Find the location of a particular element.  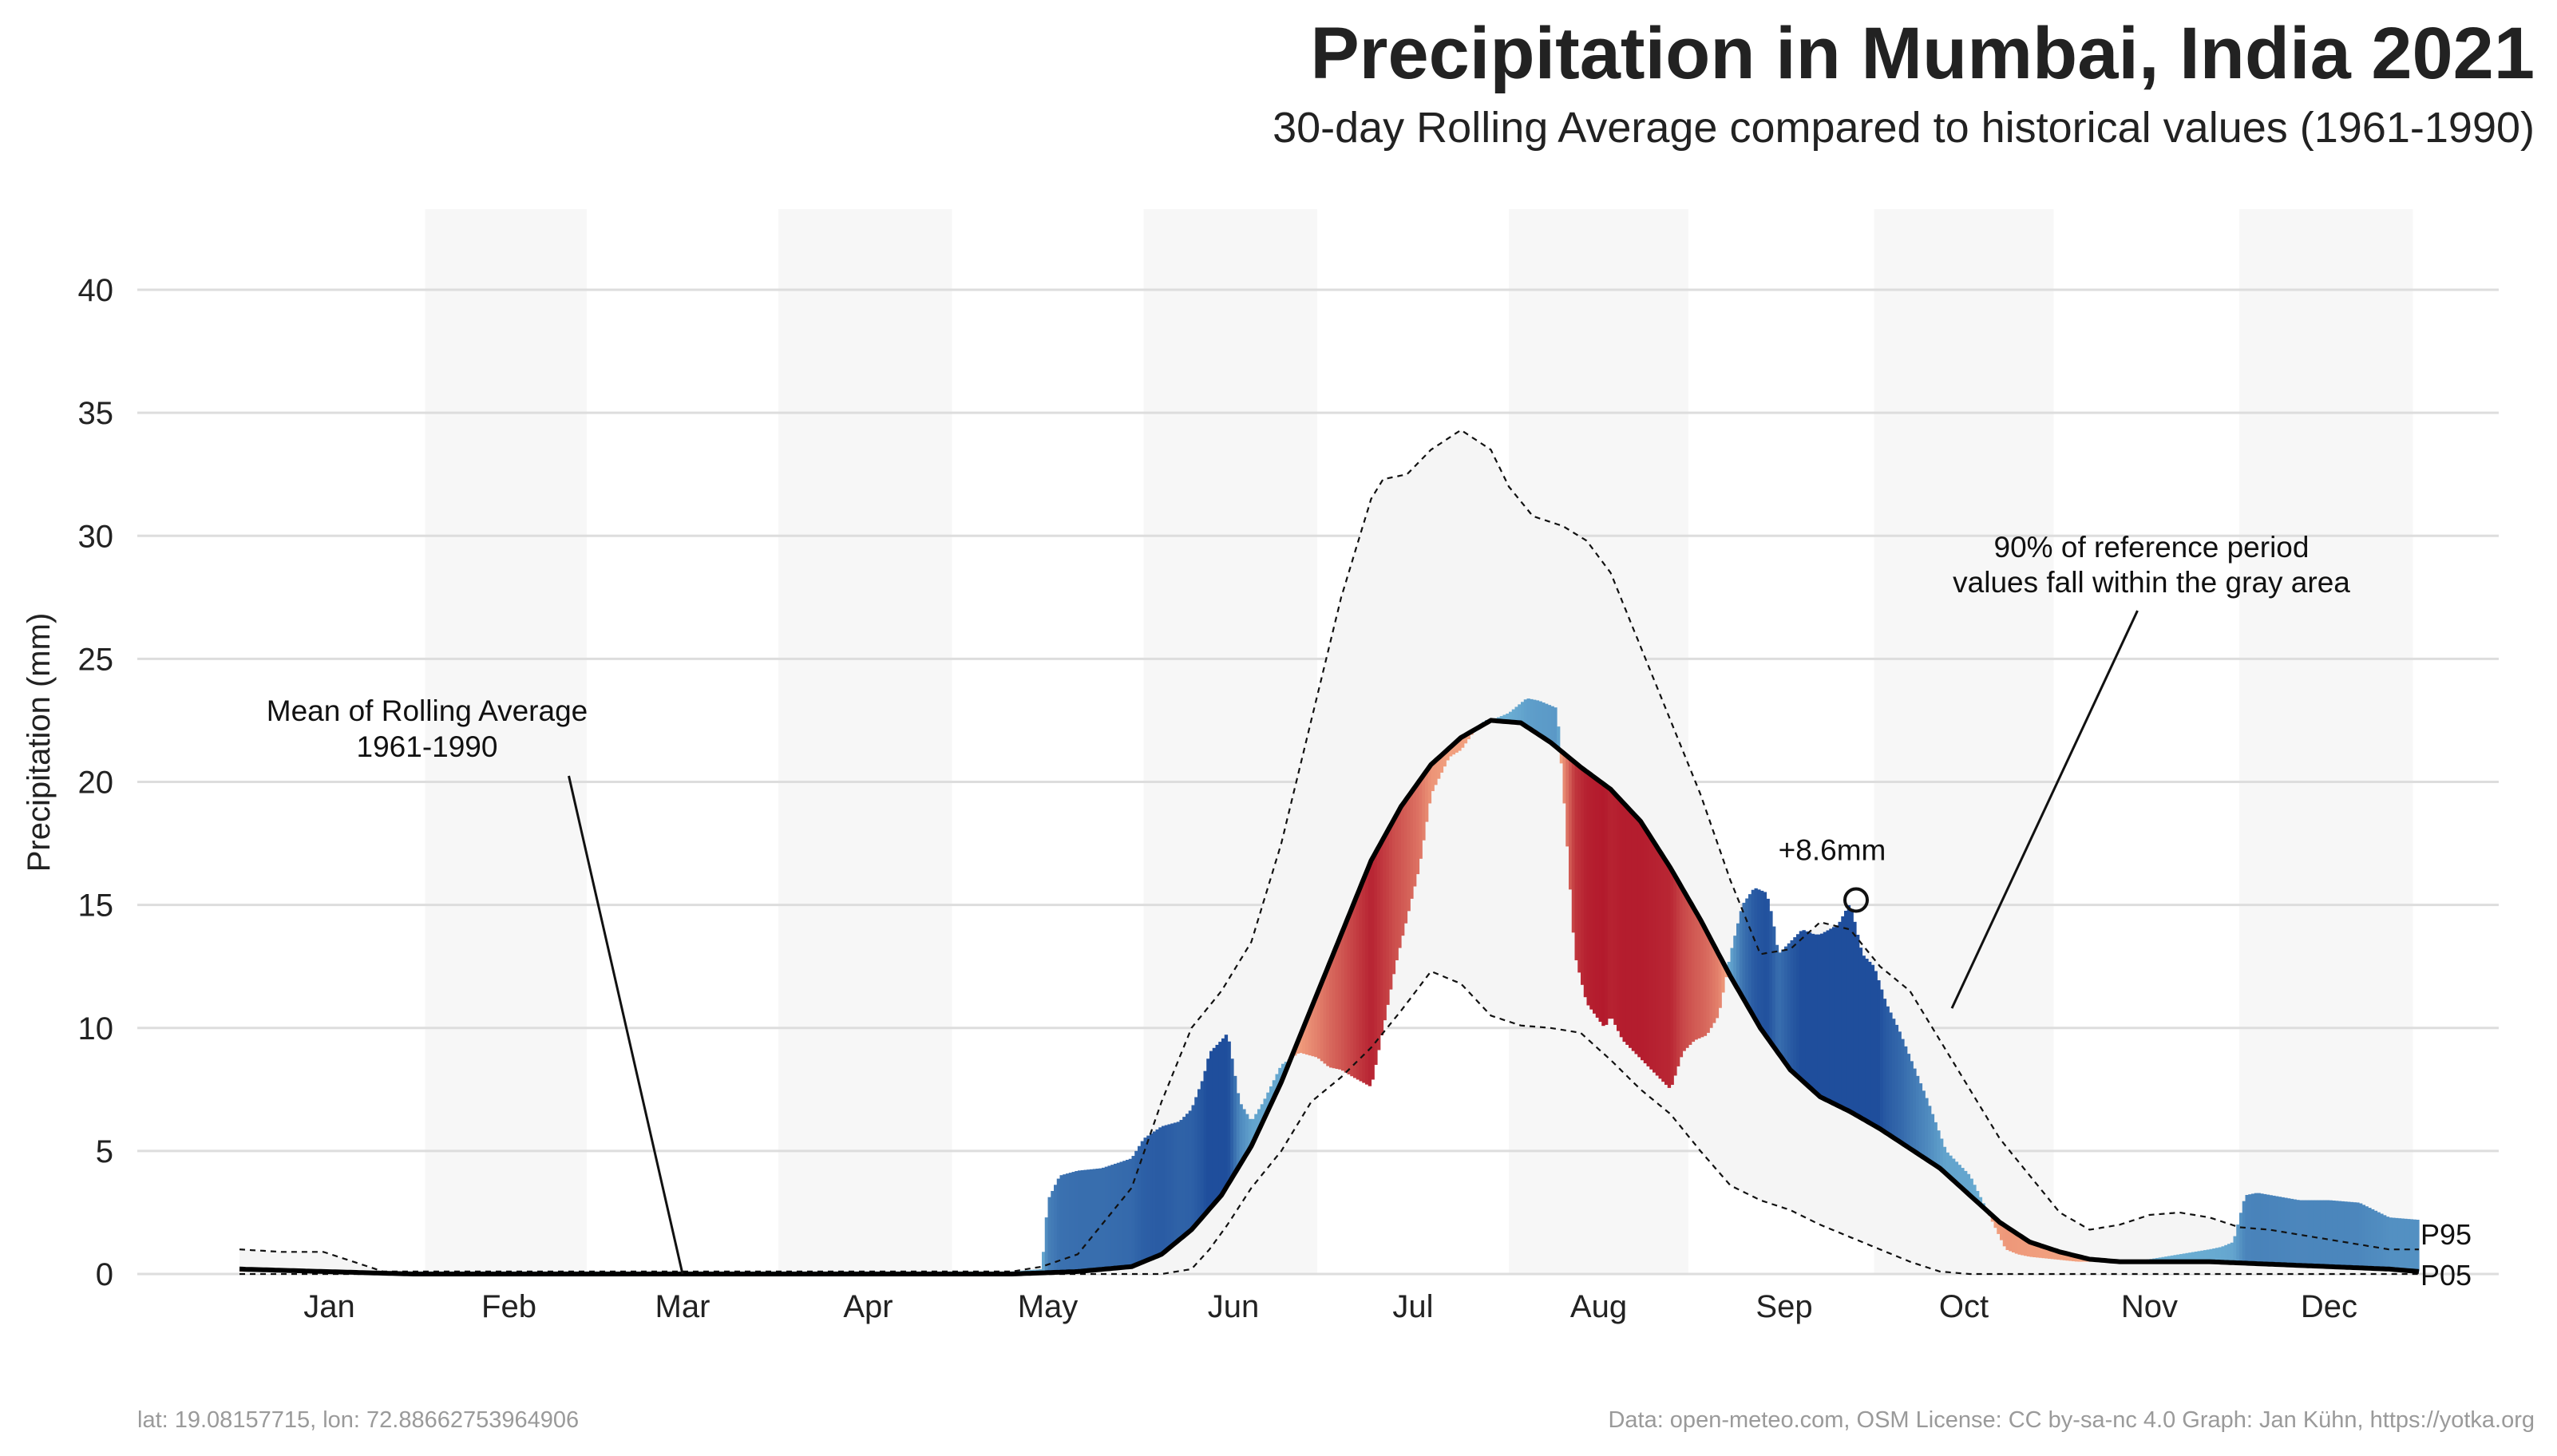

p95-label: P95 is located at coordinates (2446, 1234).